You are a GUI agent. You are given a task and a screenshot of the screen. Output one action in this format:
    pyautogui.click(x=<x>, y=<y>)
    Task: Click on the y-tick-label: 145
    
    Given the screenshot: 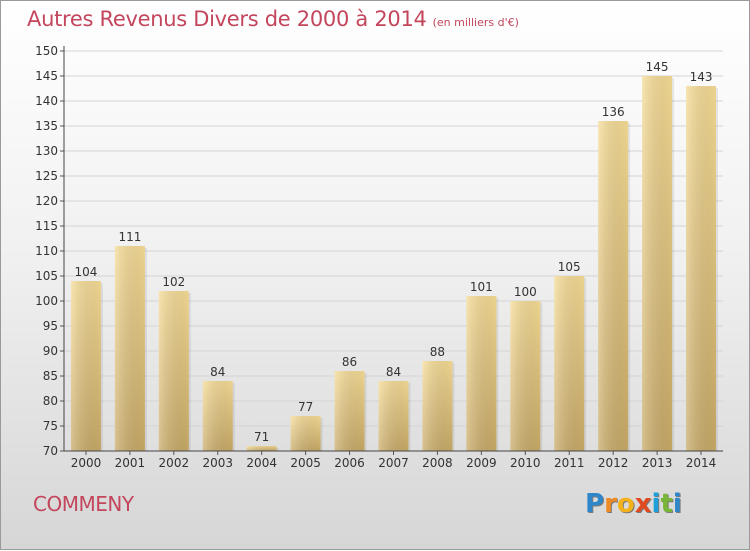 What is the action you would take?
    pyautogui.click(x=46, y=76)
    